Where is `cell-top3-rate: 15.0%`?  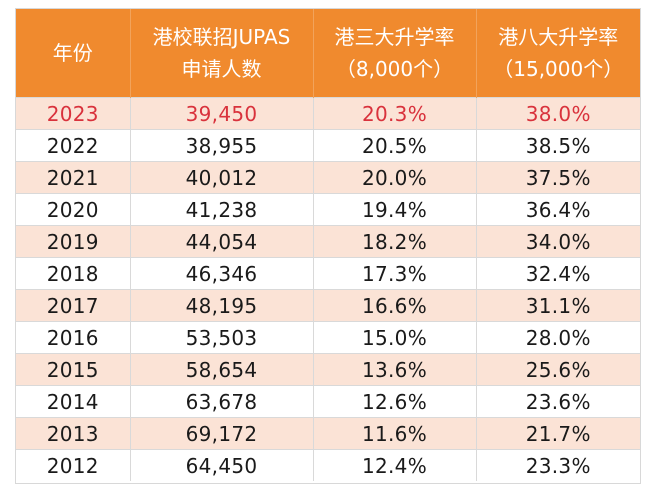 cell-top3-rate: 15.0% is located at coordinates (395, 337).